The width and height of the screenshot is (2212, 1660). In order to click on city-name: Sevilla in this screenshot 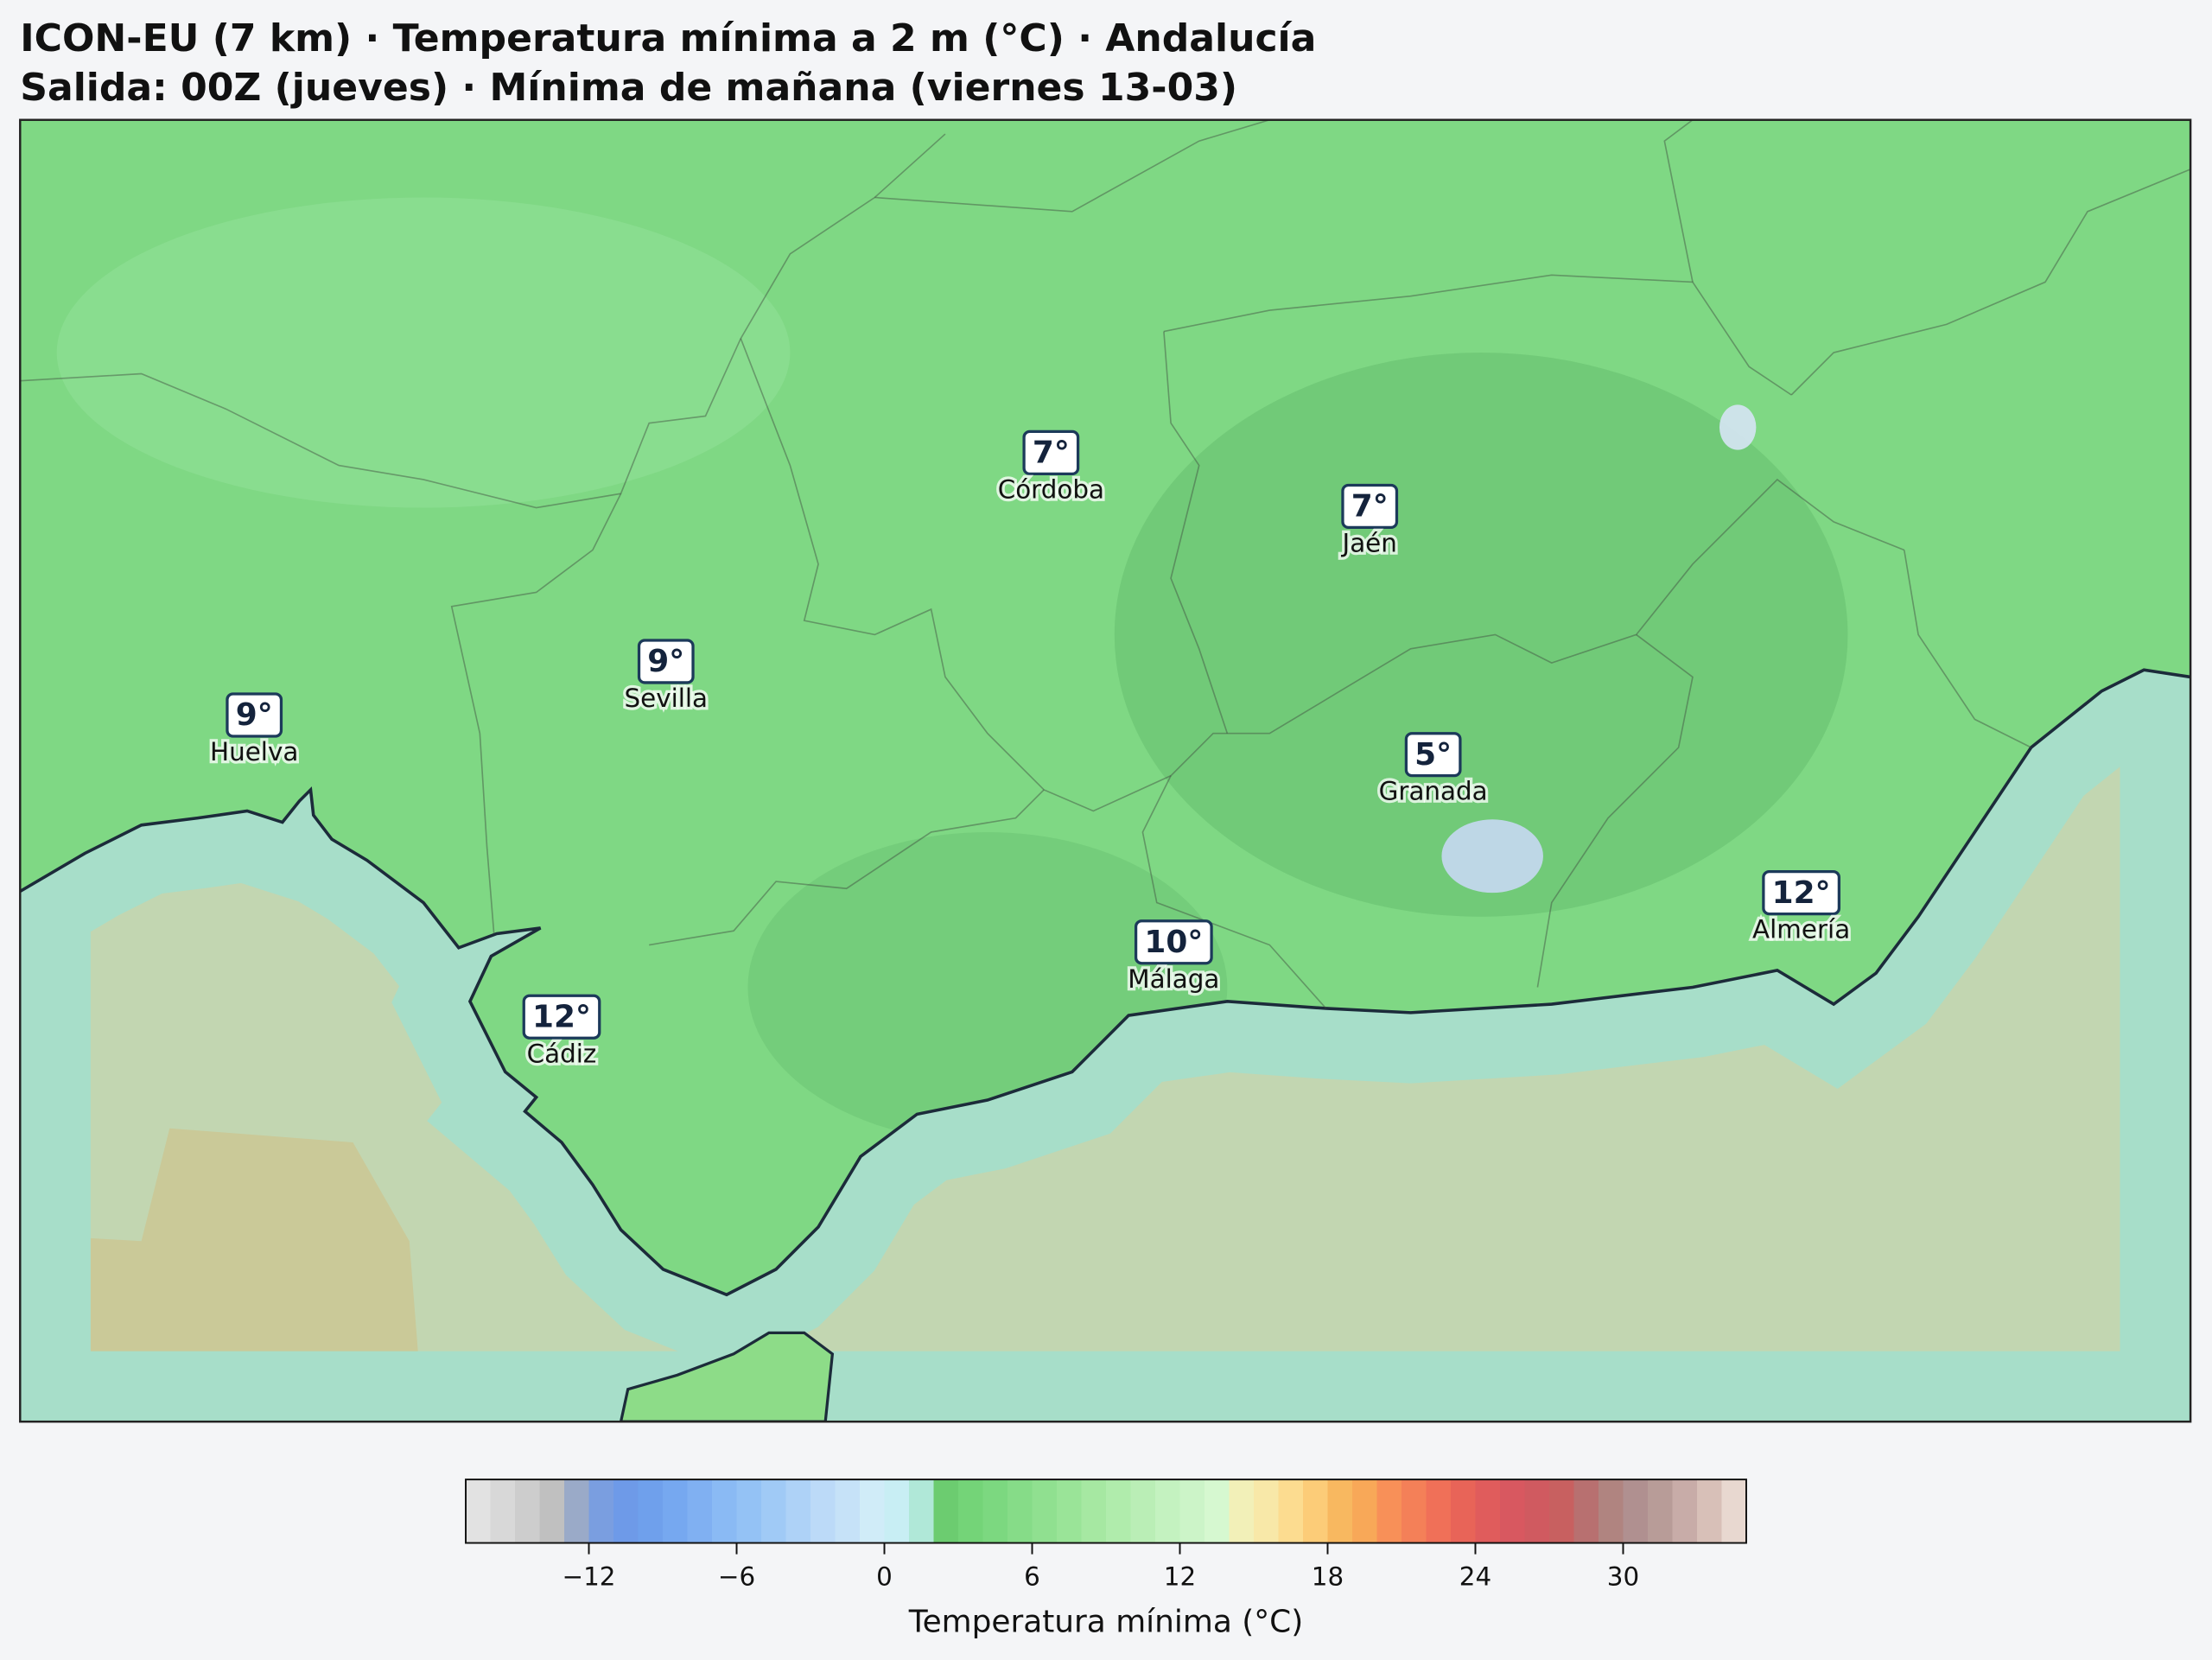, I will do `click(667, 698)`.